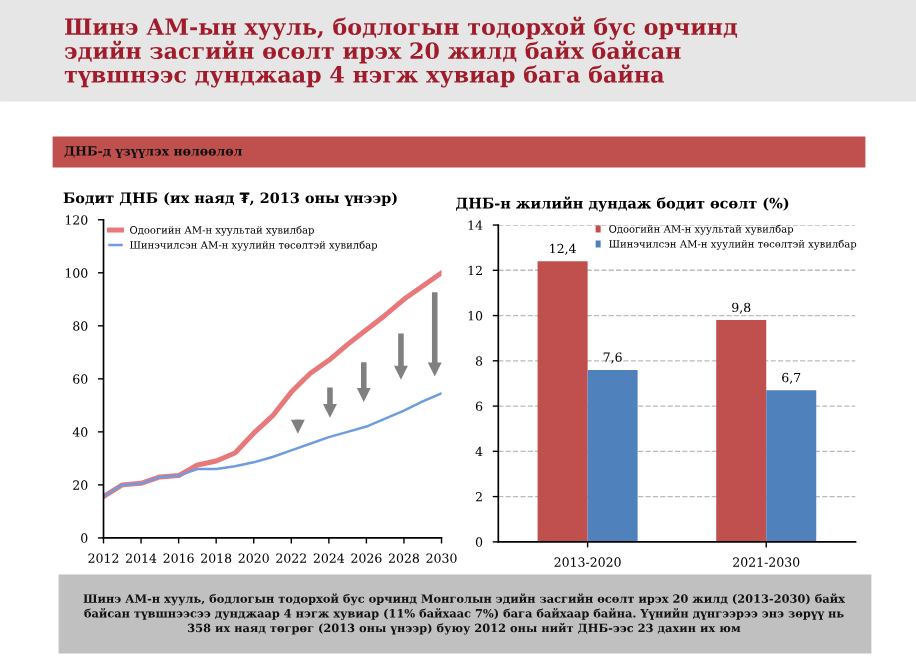  I want to click on line-series, so click(272, 445).